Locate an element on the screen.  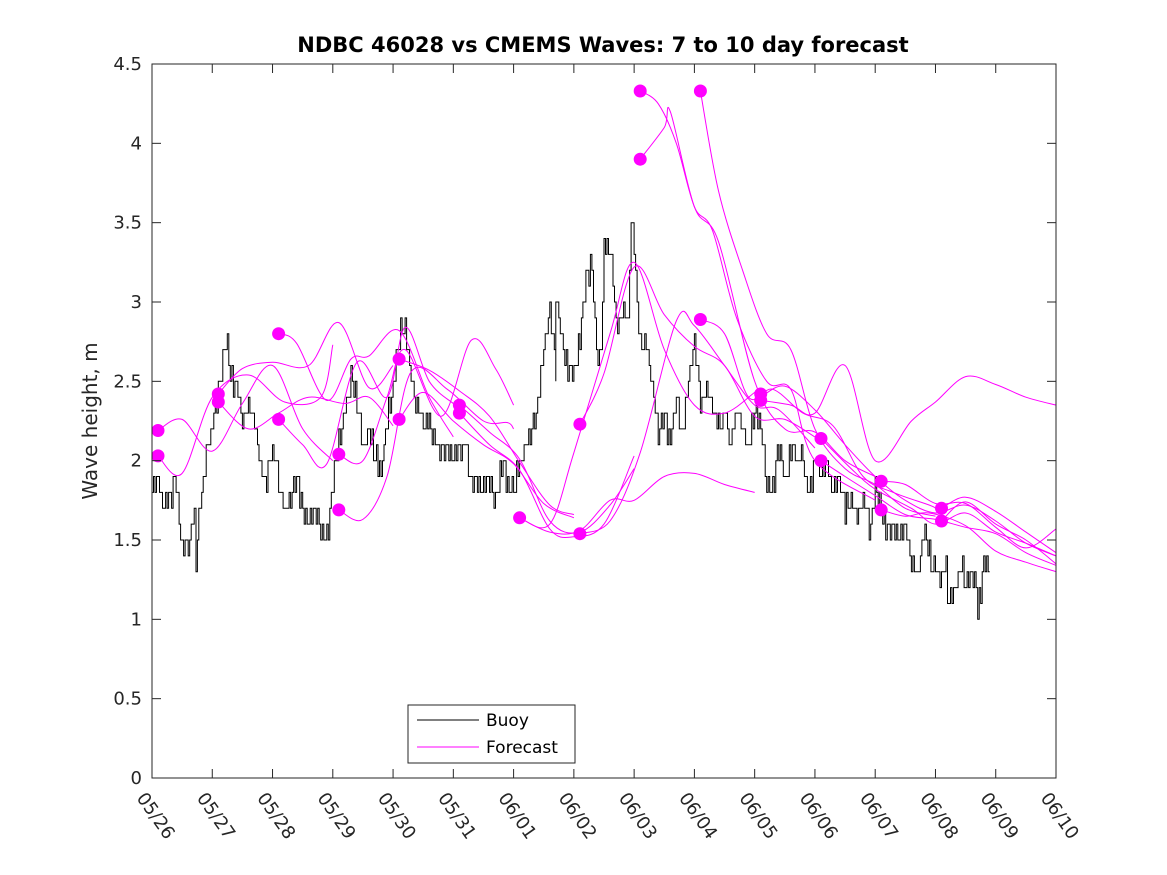
y-tick-label: 1 is located at coordinates (136, 619).